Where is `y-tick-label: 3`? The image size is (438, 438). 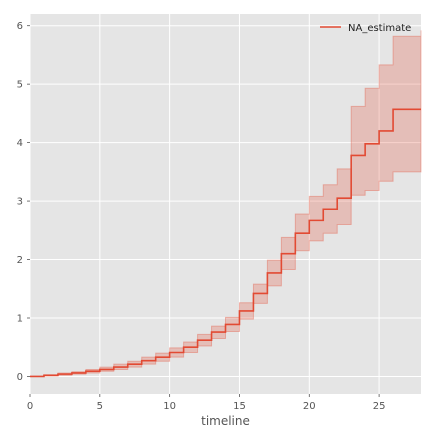
y-tick-label: 3 is located at coordinates (20, 202).